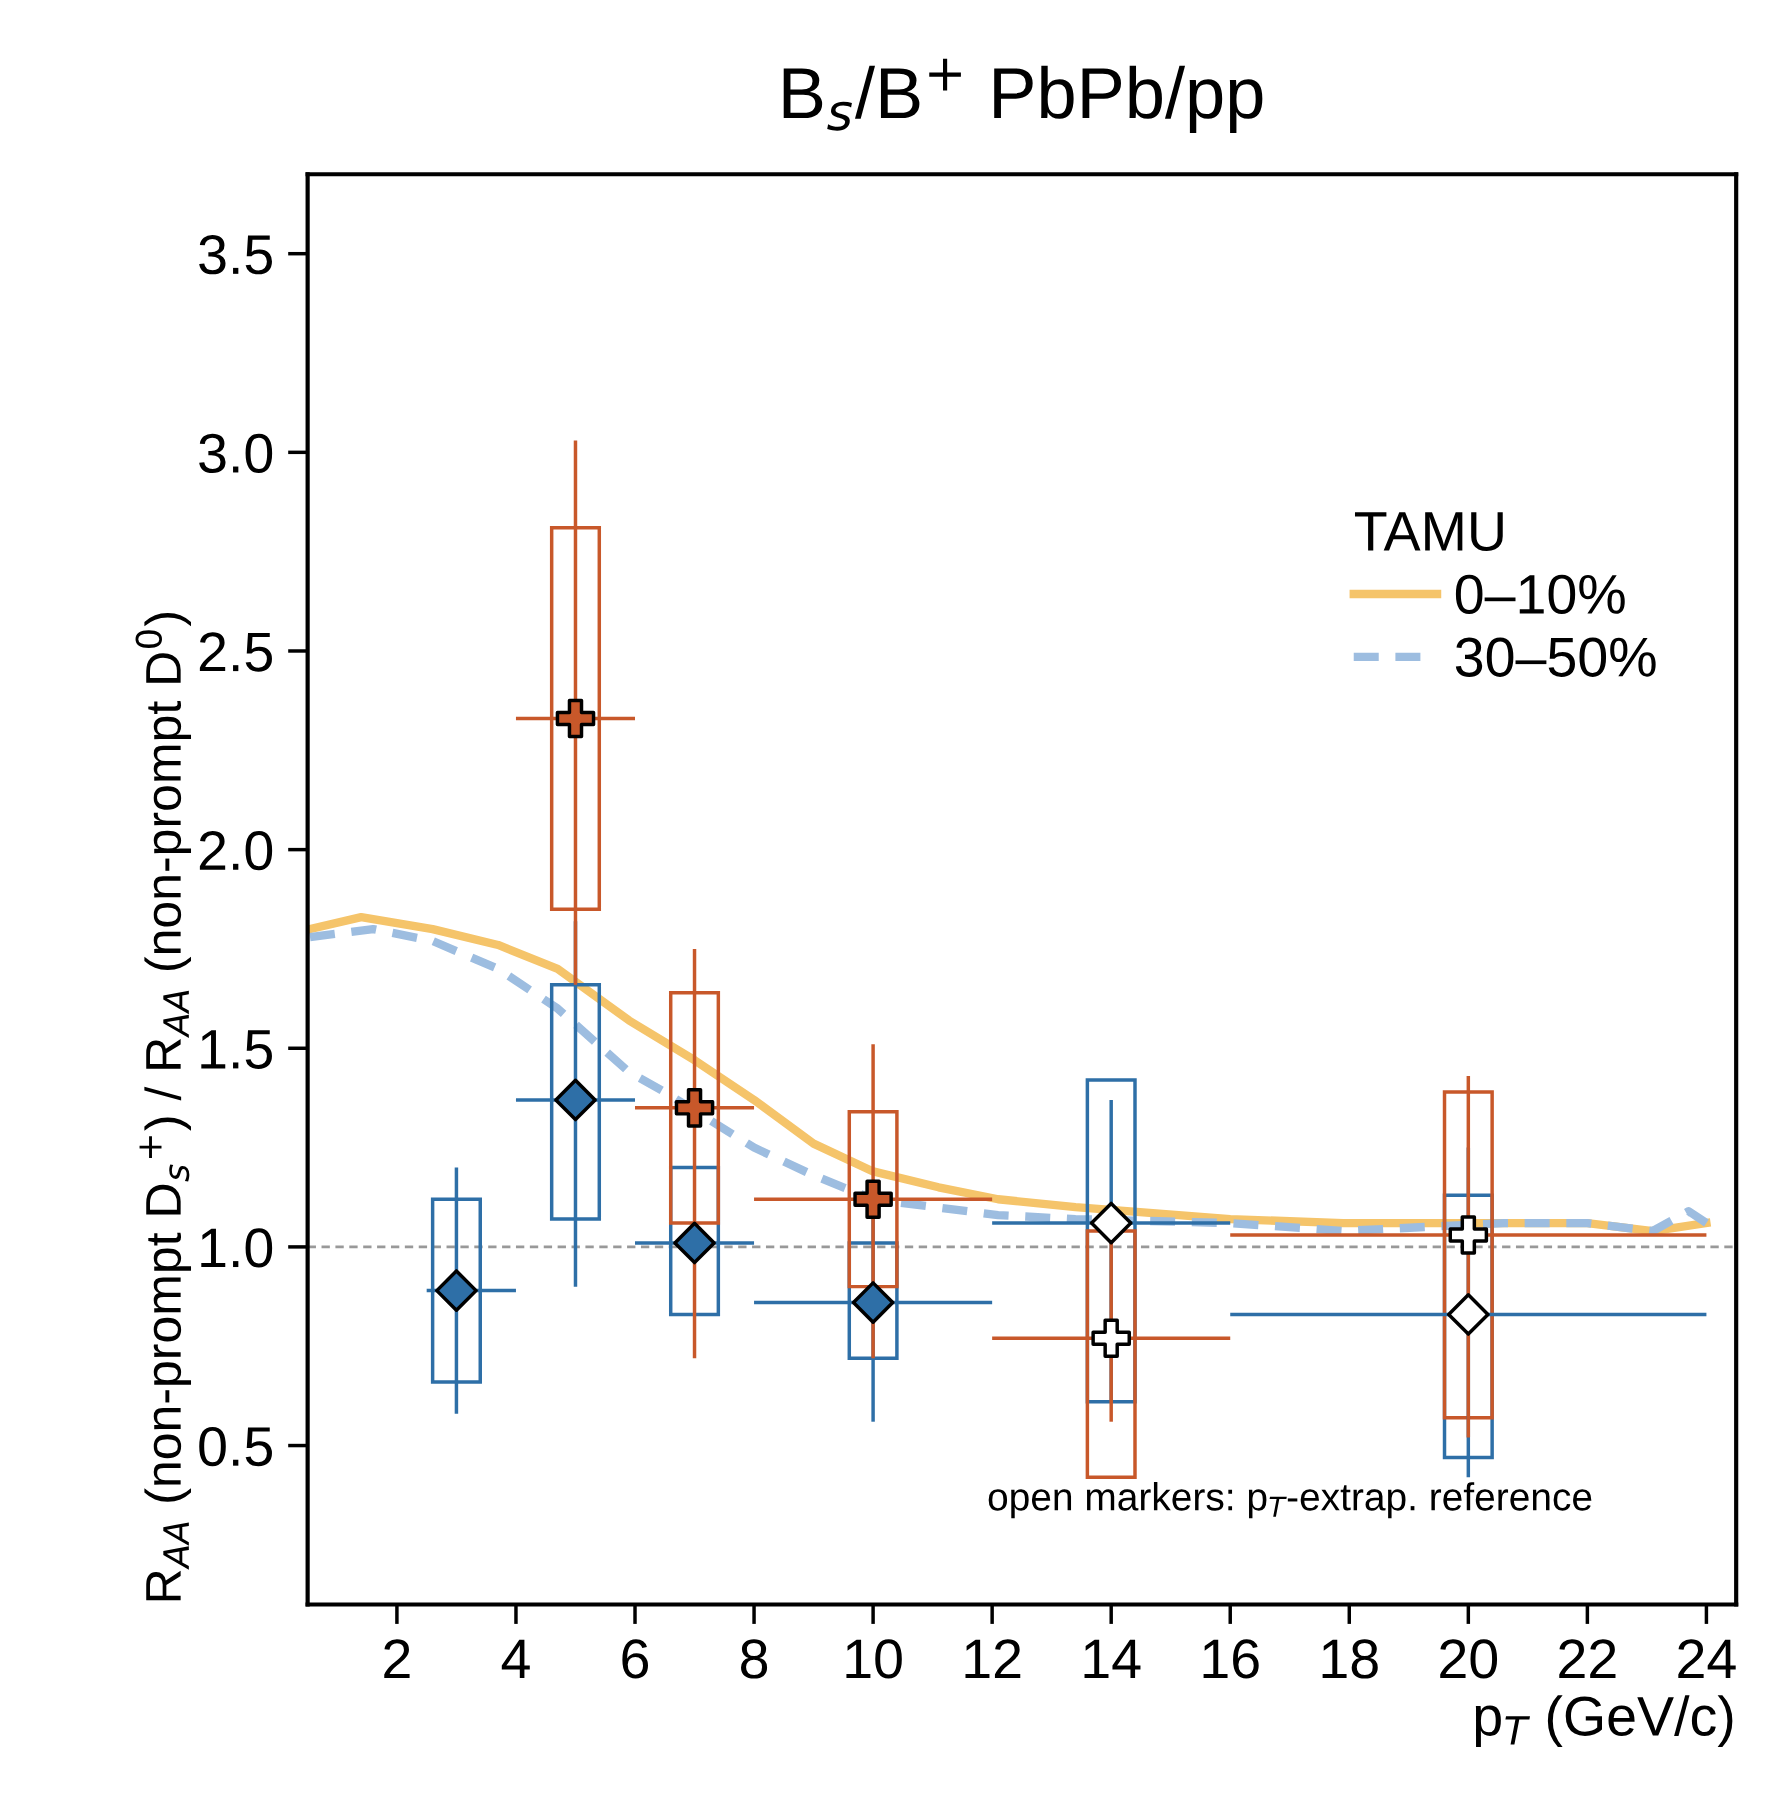 This screenshot has height=1815, width=1768. I want to click on legend-label: 0–10%, so click(1540, 594).